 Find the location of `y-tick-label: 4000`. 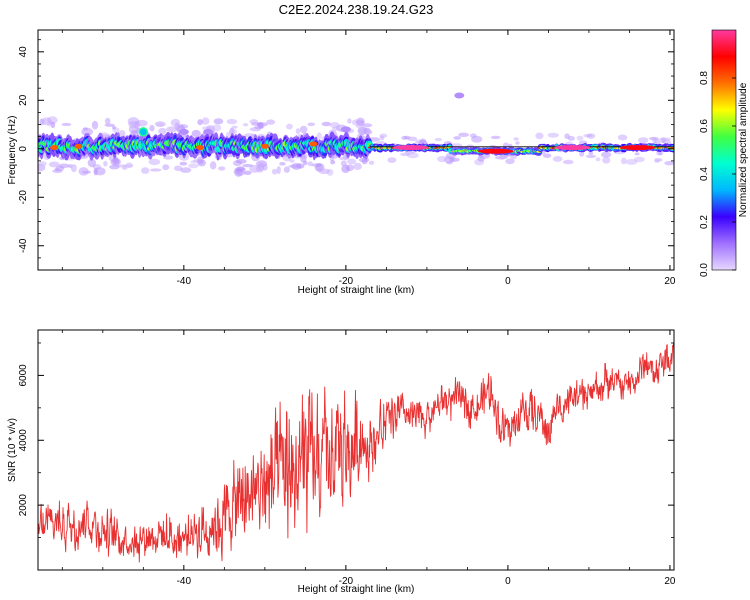

y-tick-label: 4000 is located at coordinates (23, 440).